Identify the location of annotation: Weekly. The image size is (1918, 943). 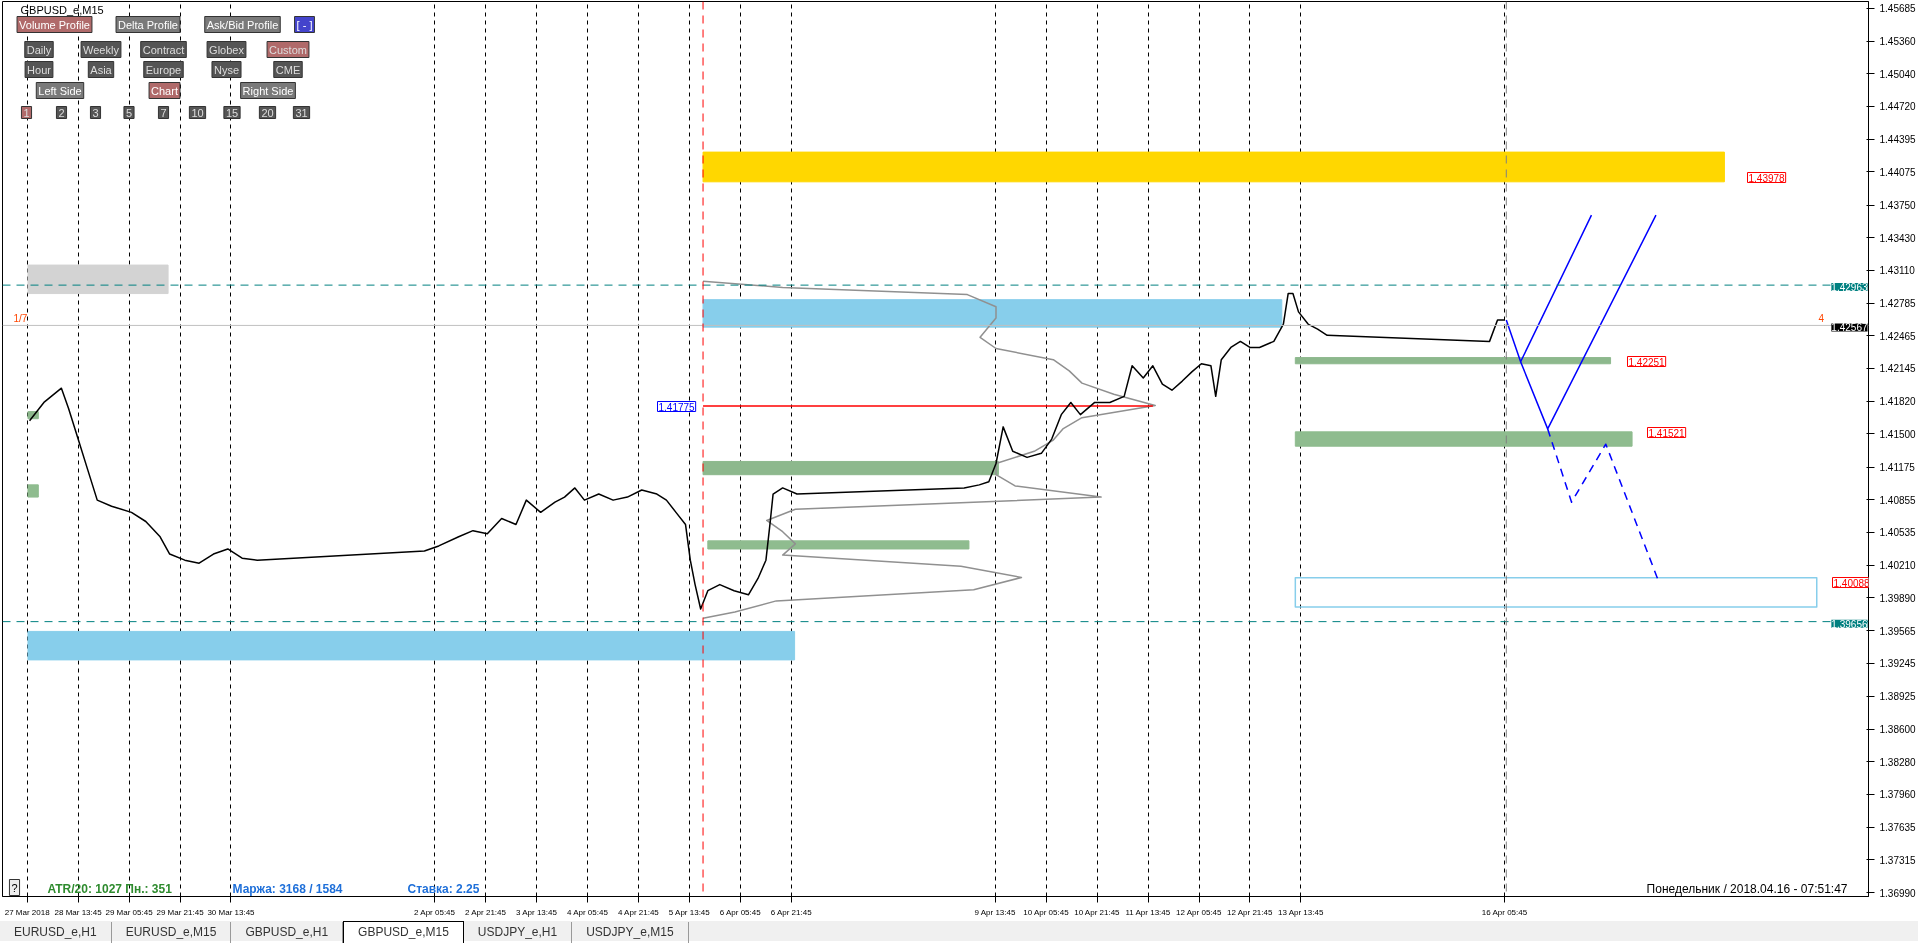
(101, 49).